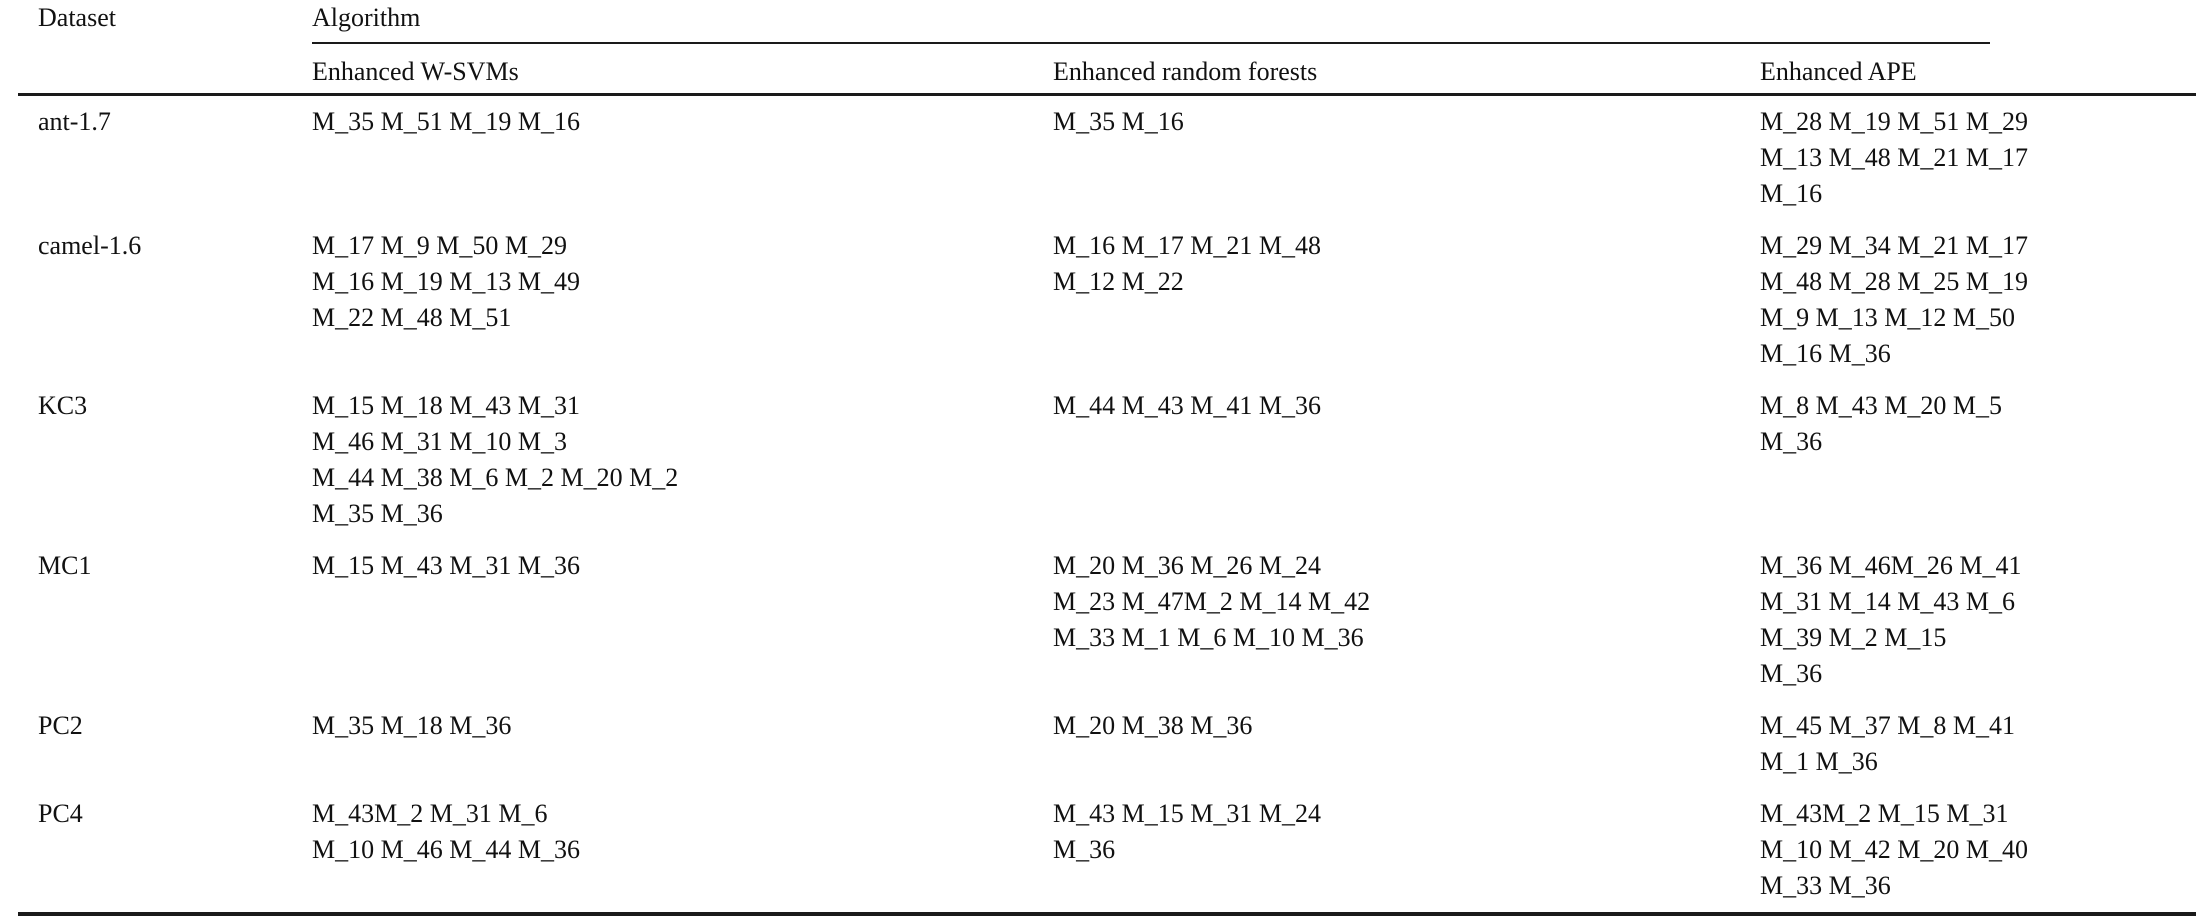 This screenshot has height=918, width=2204. I want to click on metric-list-line: M_44 M_43 M_41 M_36, so click(1187, 405).